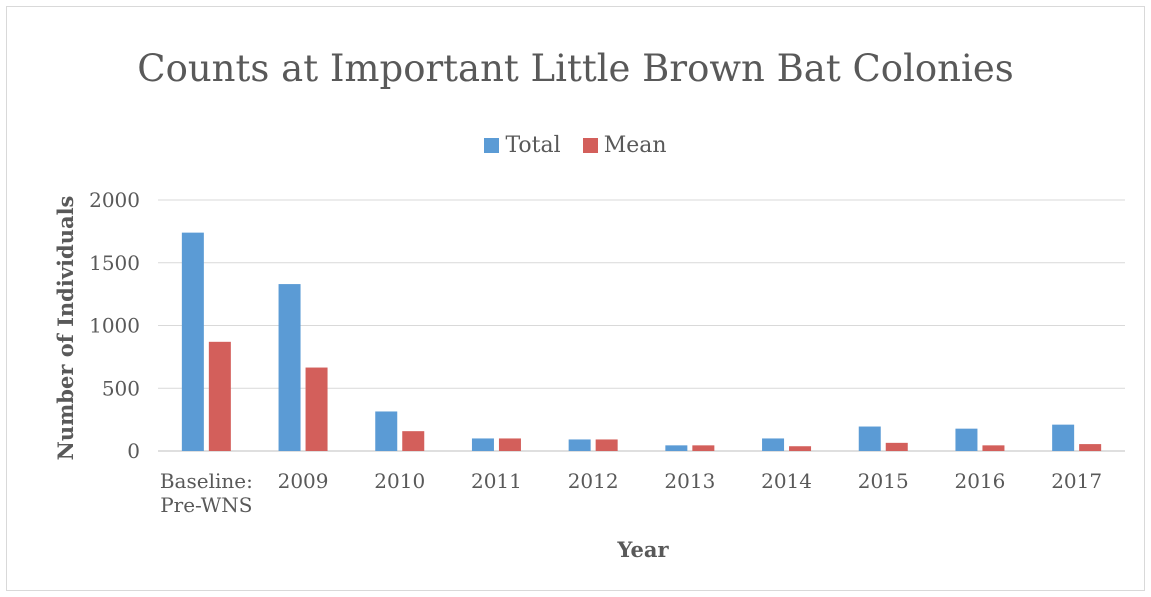 Image resolution: width=1151 pixels, height=597 pixels. Describe the element at coordinates (114, 326) in the screenshot. I see `y-tick-label-1000: 1000` at that location.